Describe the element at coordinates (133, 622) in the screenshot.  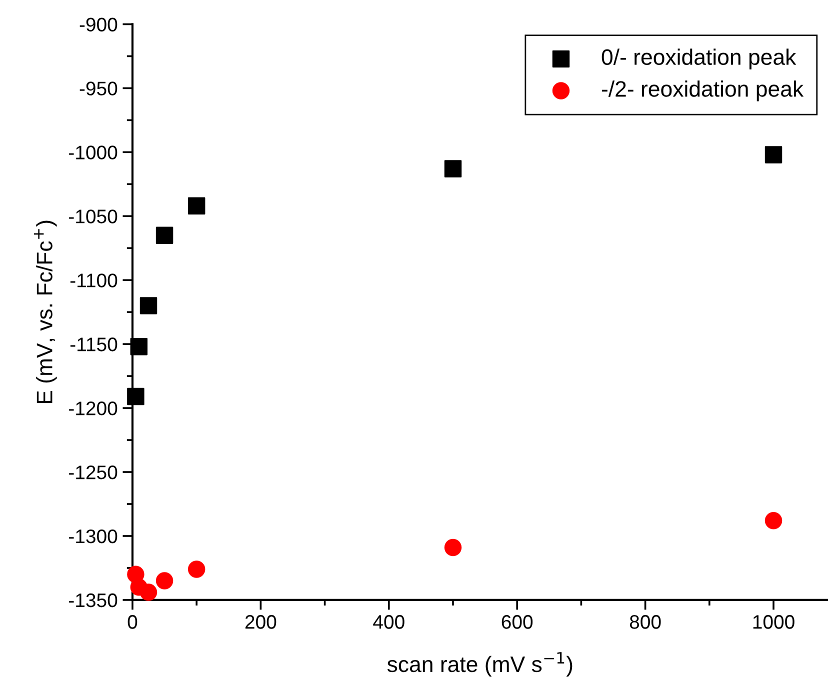
I see `x-tick-label: 0` at that location.